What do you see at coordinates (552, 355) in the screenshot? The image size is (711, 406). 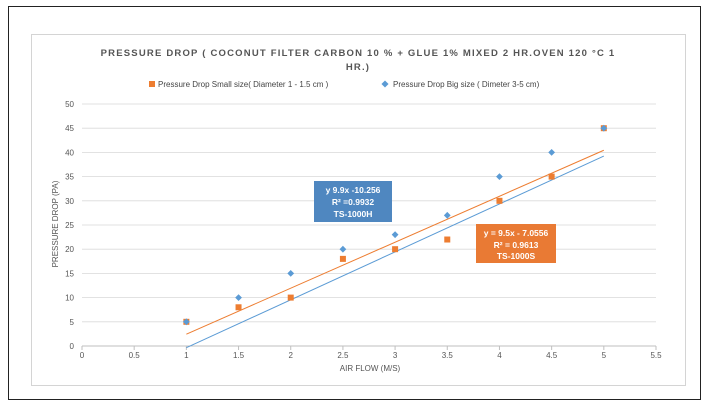 I see `x-tick-label-4.5: 4.5` at bounding box center [552, 355].